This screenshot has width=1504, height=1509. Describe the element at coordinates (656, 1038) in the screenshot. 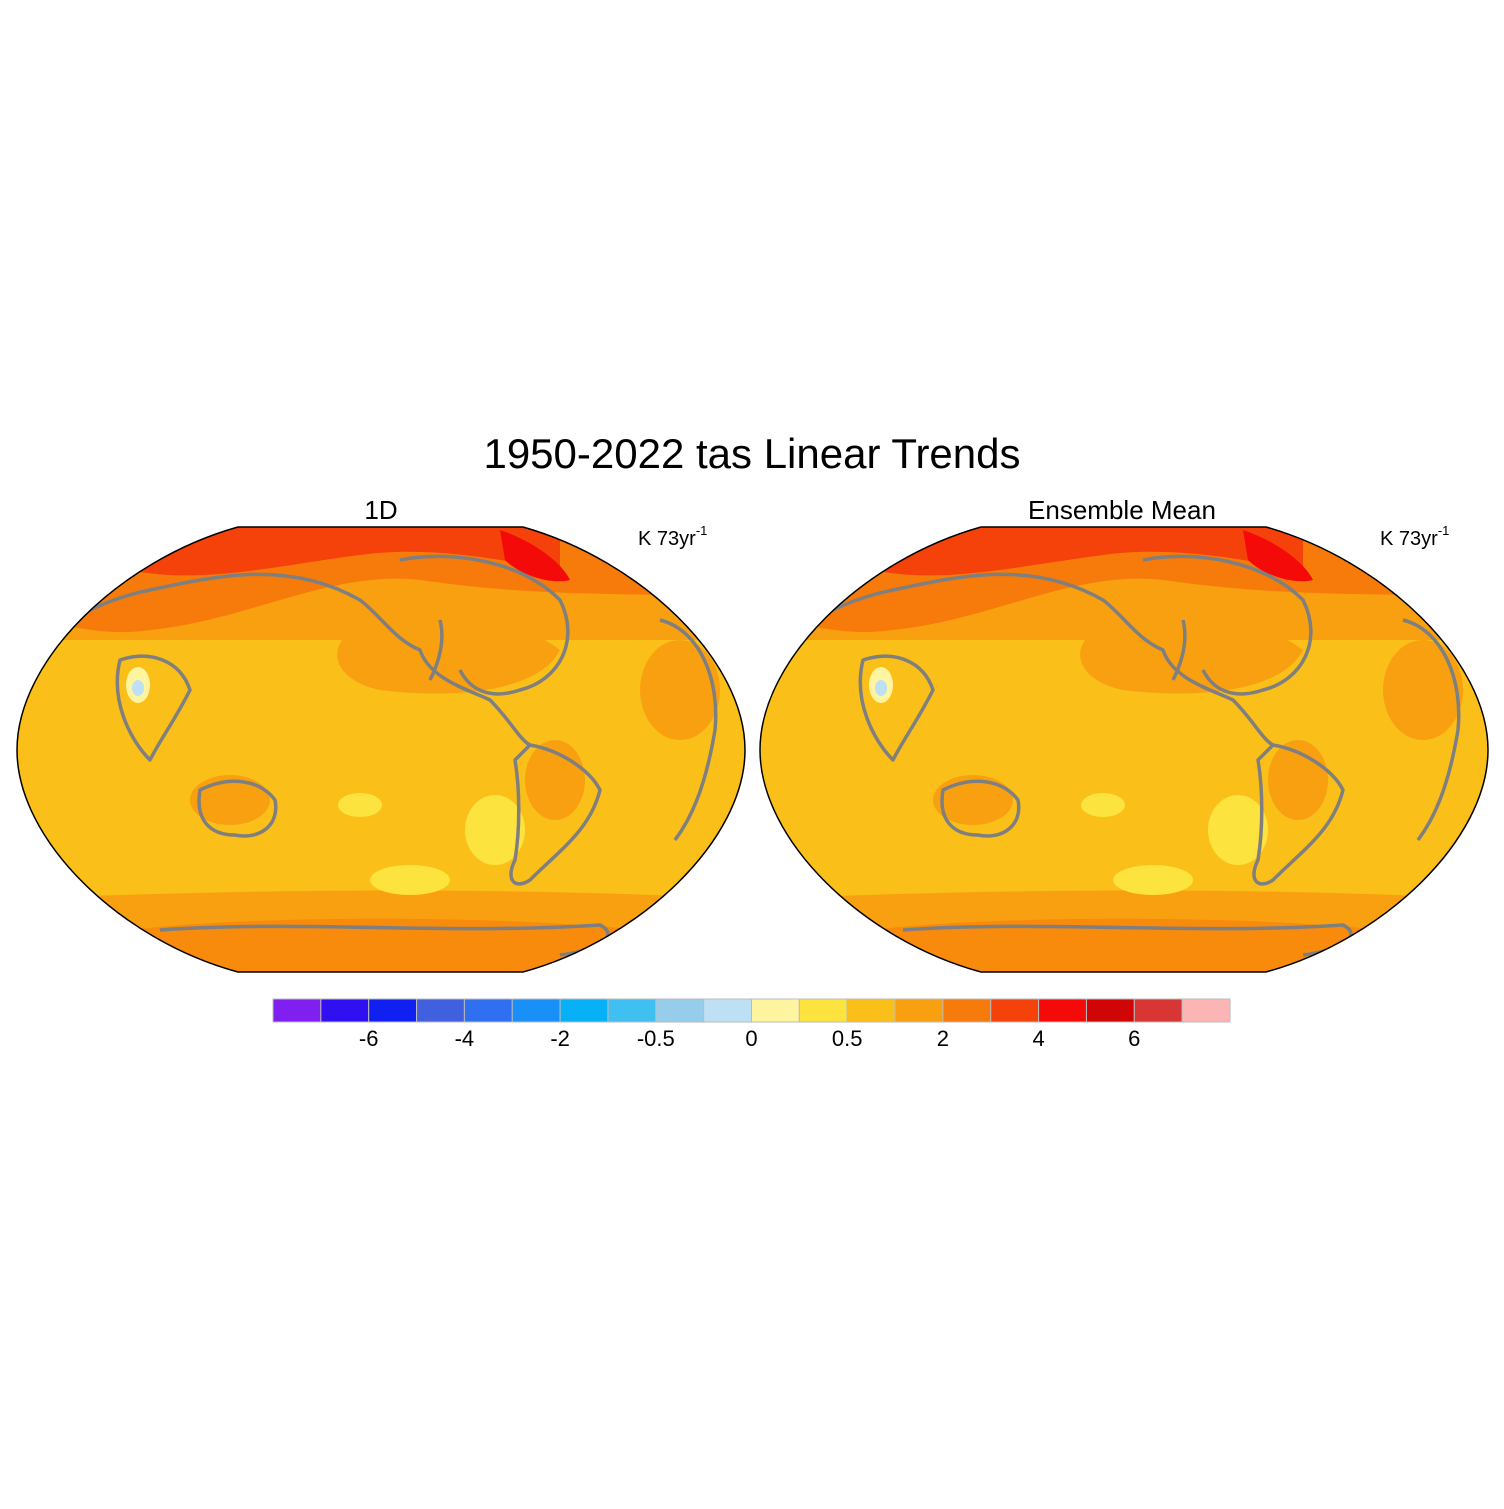

I see `colorbar-label: -0.5` at that location.